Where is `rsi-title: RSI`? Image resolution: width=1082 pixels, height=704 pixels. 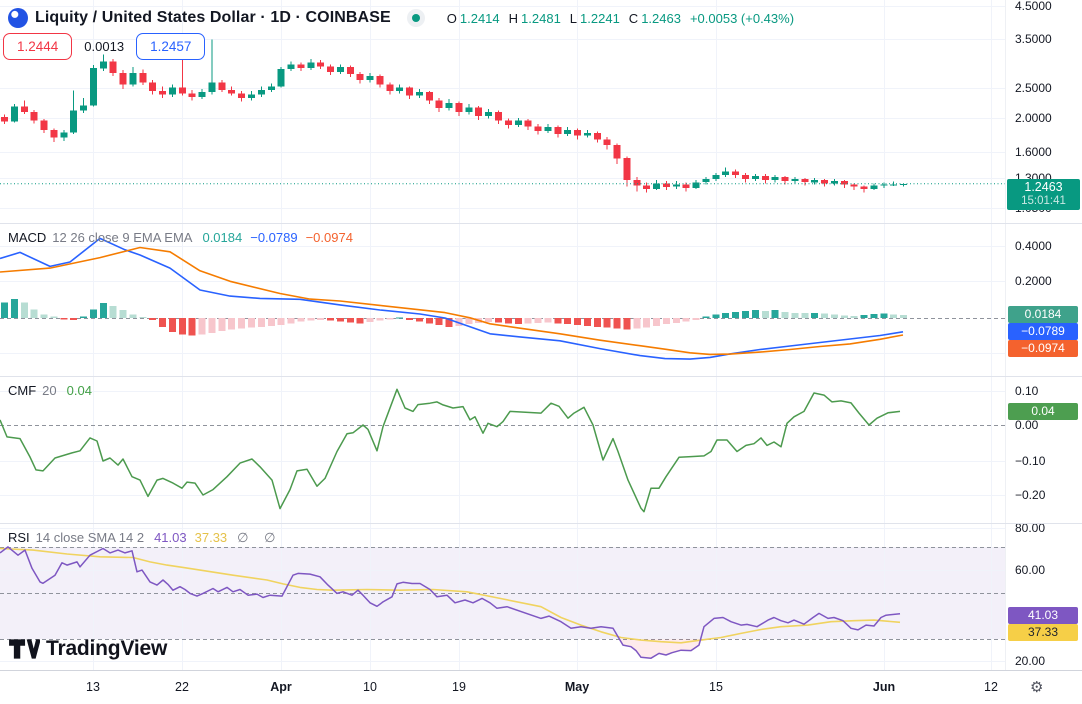
rsi-title: RSI is located at coordinates (19, 537).